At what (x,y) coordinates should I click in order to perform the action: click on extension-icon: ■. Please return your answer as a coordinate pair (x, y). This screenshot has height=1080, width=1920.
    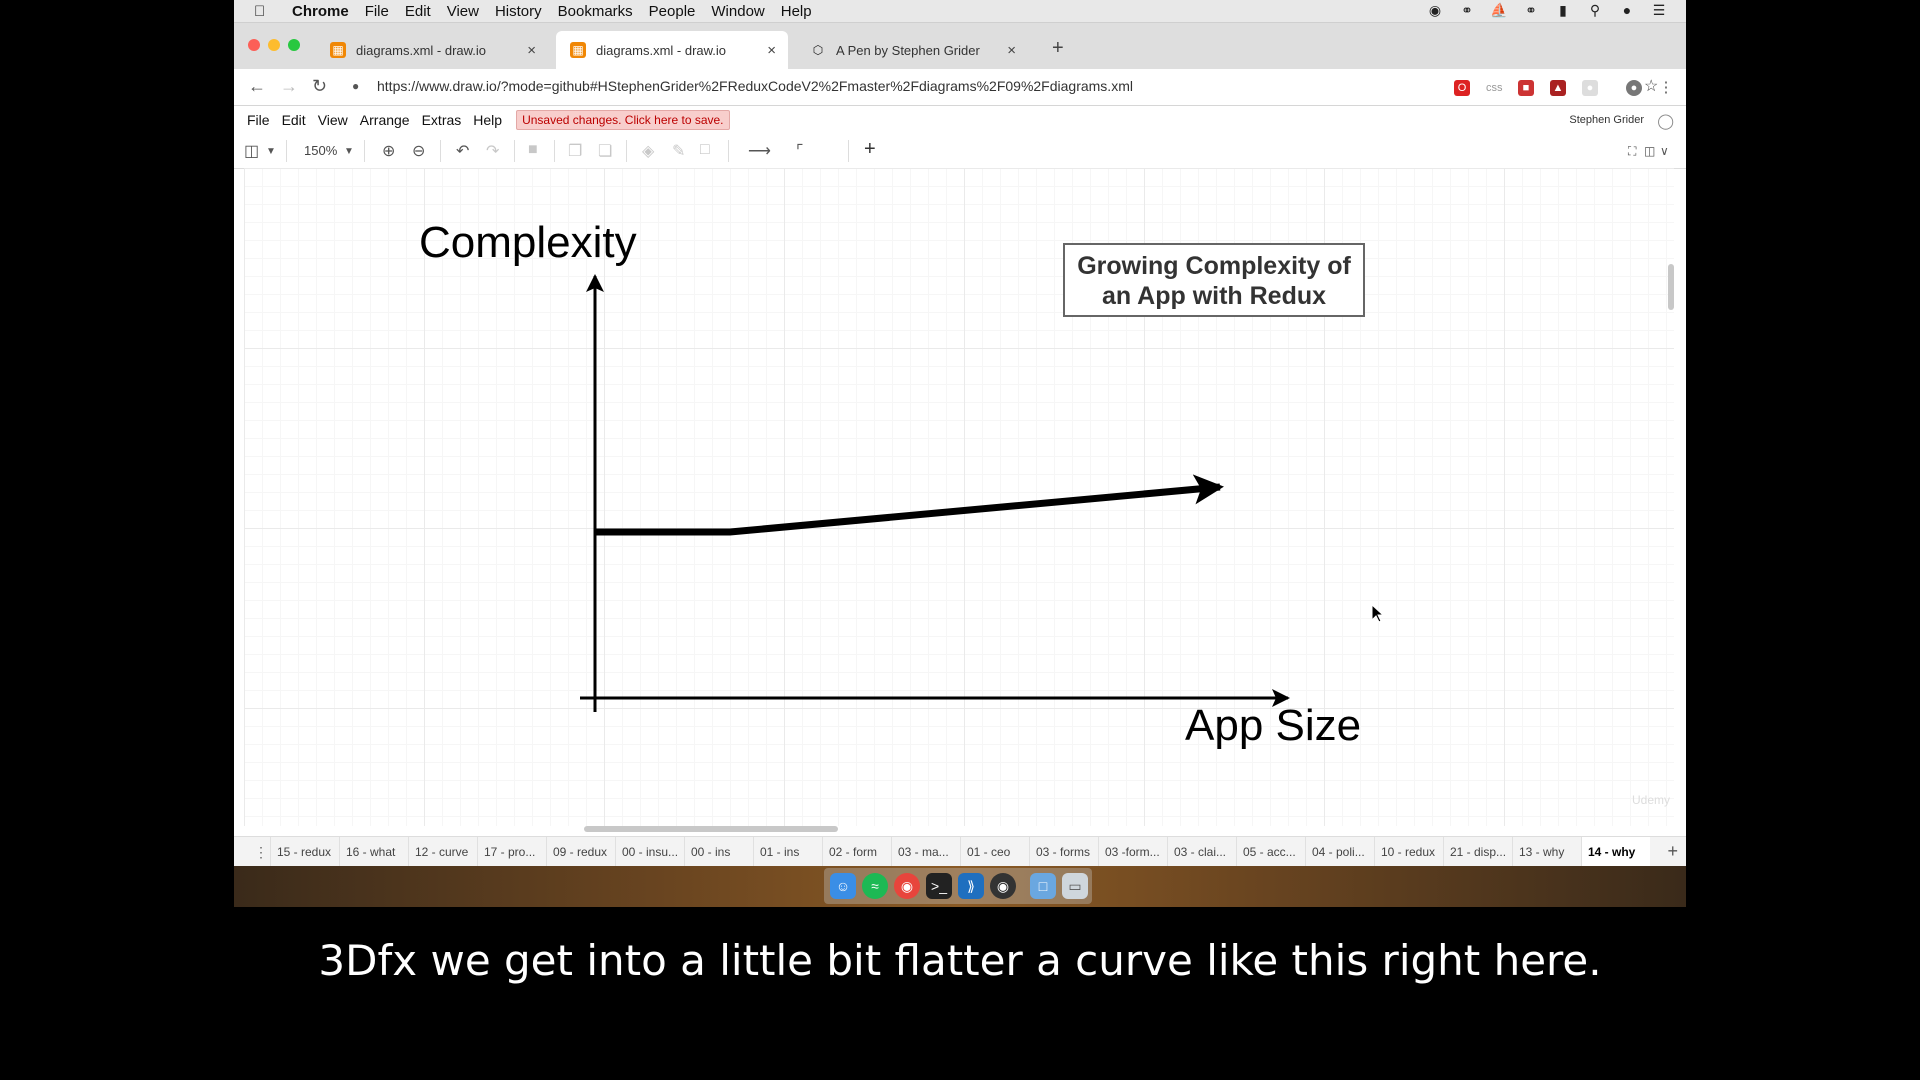
    Looking at the image, I should click on (1526, 88).